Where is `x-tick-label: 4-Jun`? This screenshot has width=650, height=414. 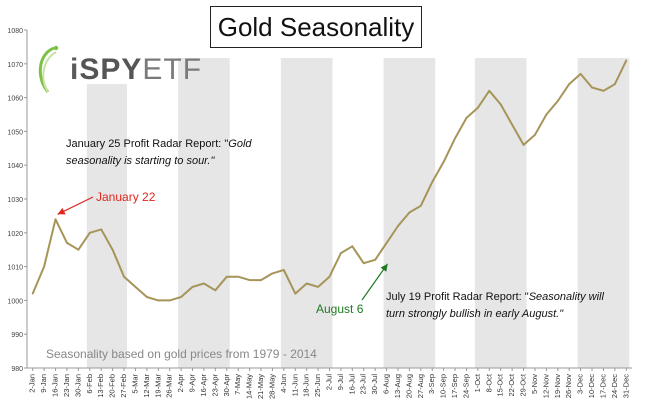 x-tick-label: 4-Jun is located at coordinates (283, 383).